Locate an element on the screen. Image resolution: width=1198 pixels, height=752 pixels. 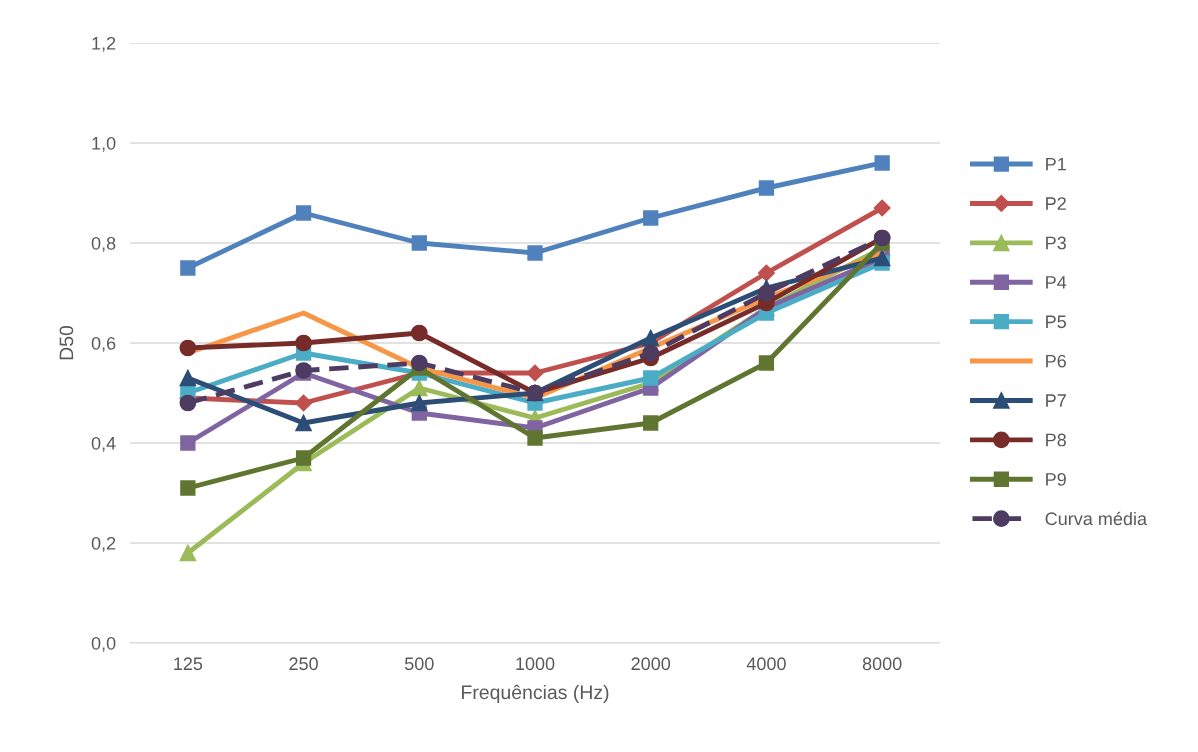
y-tick-label: 0,4 is located at coordinates (103, 444).